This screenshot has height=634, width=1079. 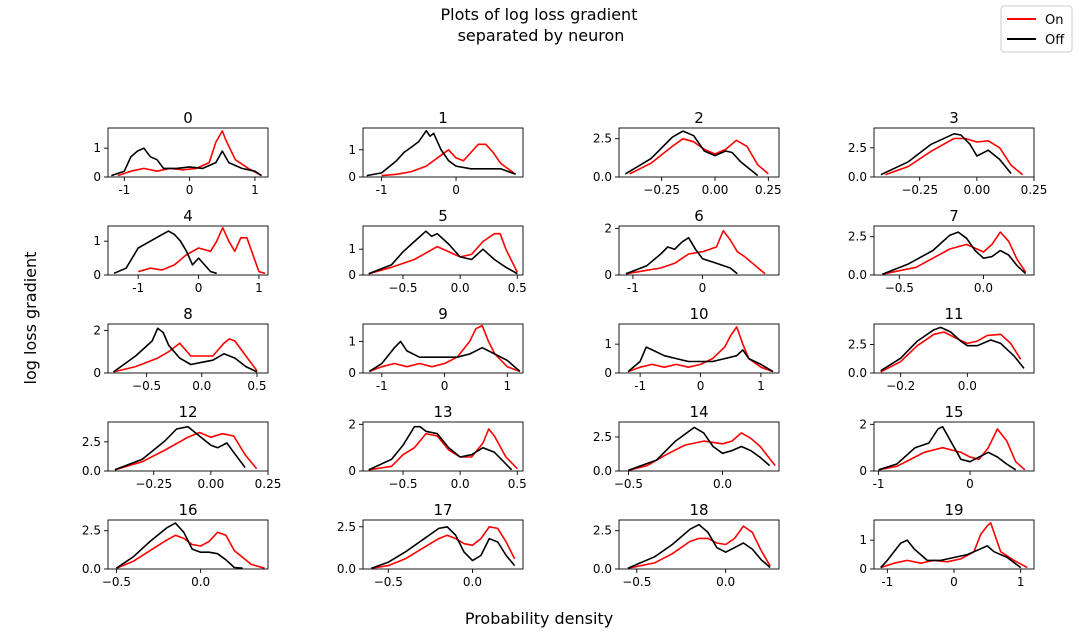 What do you see at coordinates (1055, 40) in the screenshot?
I see `legend-off-label: Off` at bounding box center [1055, 40].